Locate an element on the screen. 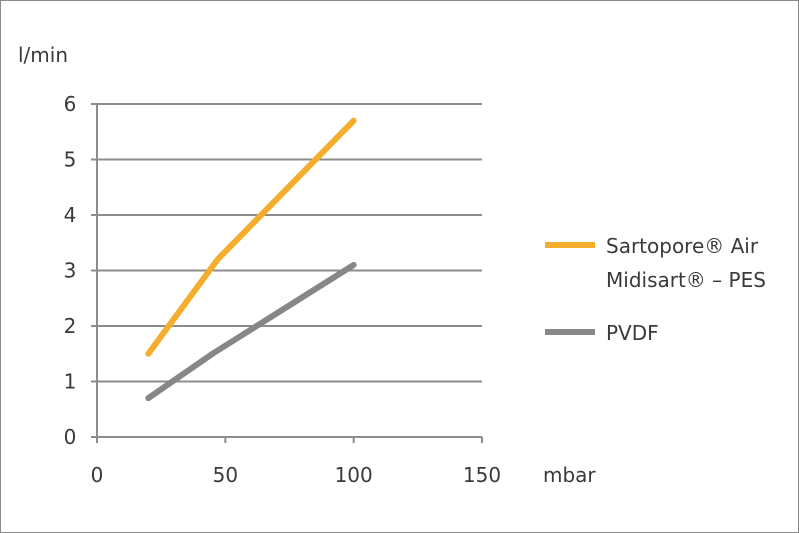 This screenshot has width=799, height=533. legend-label: PVDF is located at coordinates (632, 333).